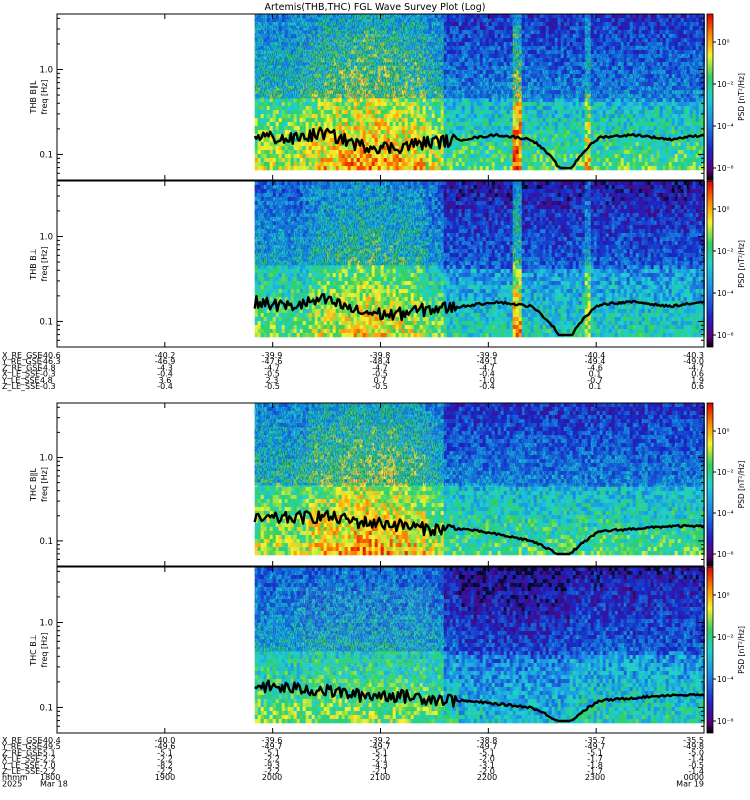 This screenshot has width=750, height=800. I want to click on ephemeris-value: -0.7, so click(595, 380).